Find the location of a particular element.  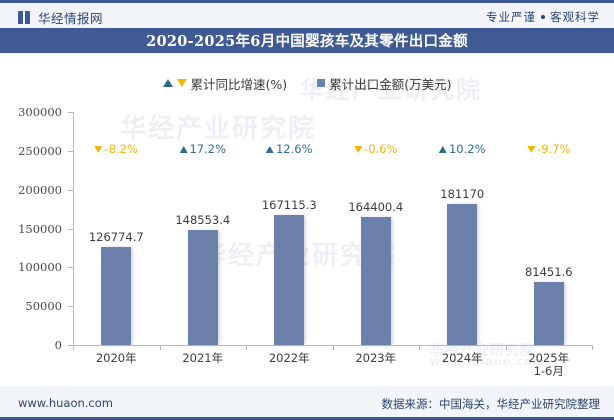

chart-title-band: 2020-2025年6月中国婴孩车及其零件出口金额 is located at coordinates (307, 40).